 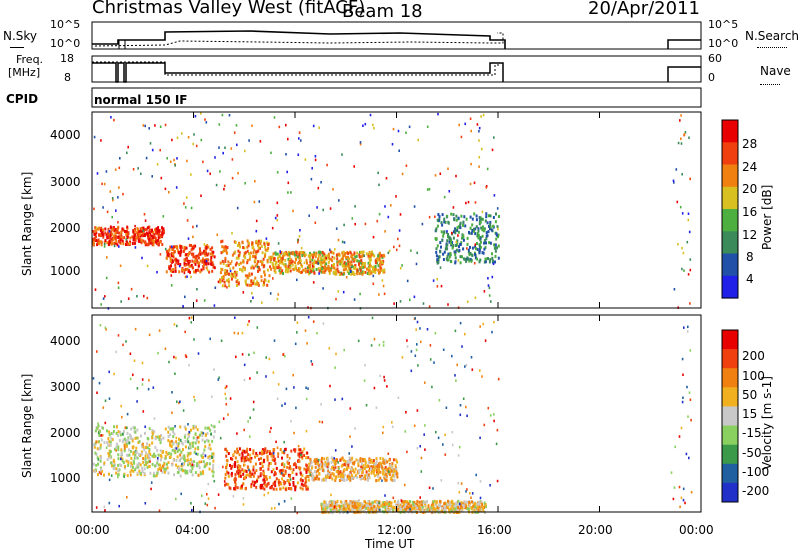 I want to click on power-ytick: 2000, so click(x=65, y=228).